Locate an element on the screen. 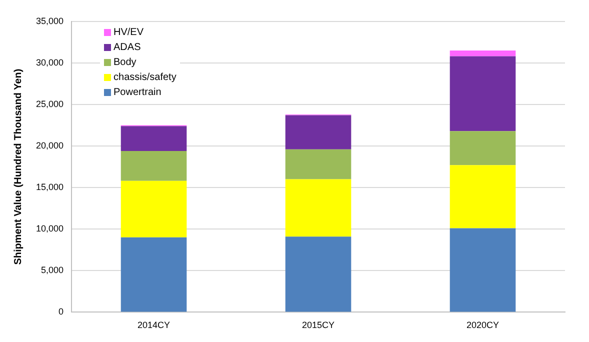  legend-label: HV/EV is located at coordinates (129, 32).